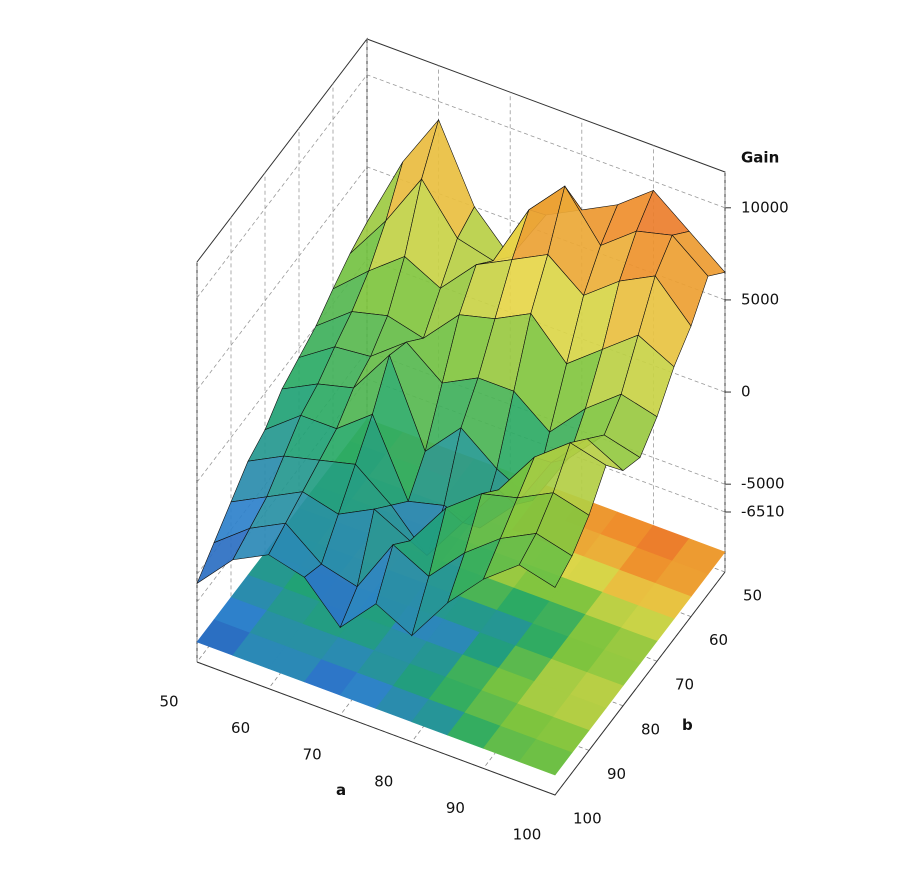 The image size is (916, 886). I want to click on x-tick-label: 50, so click(168, 702).